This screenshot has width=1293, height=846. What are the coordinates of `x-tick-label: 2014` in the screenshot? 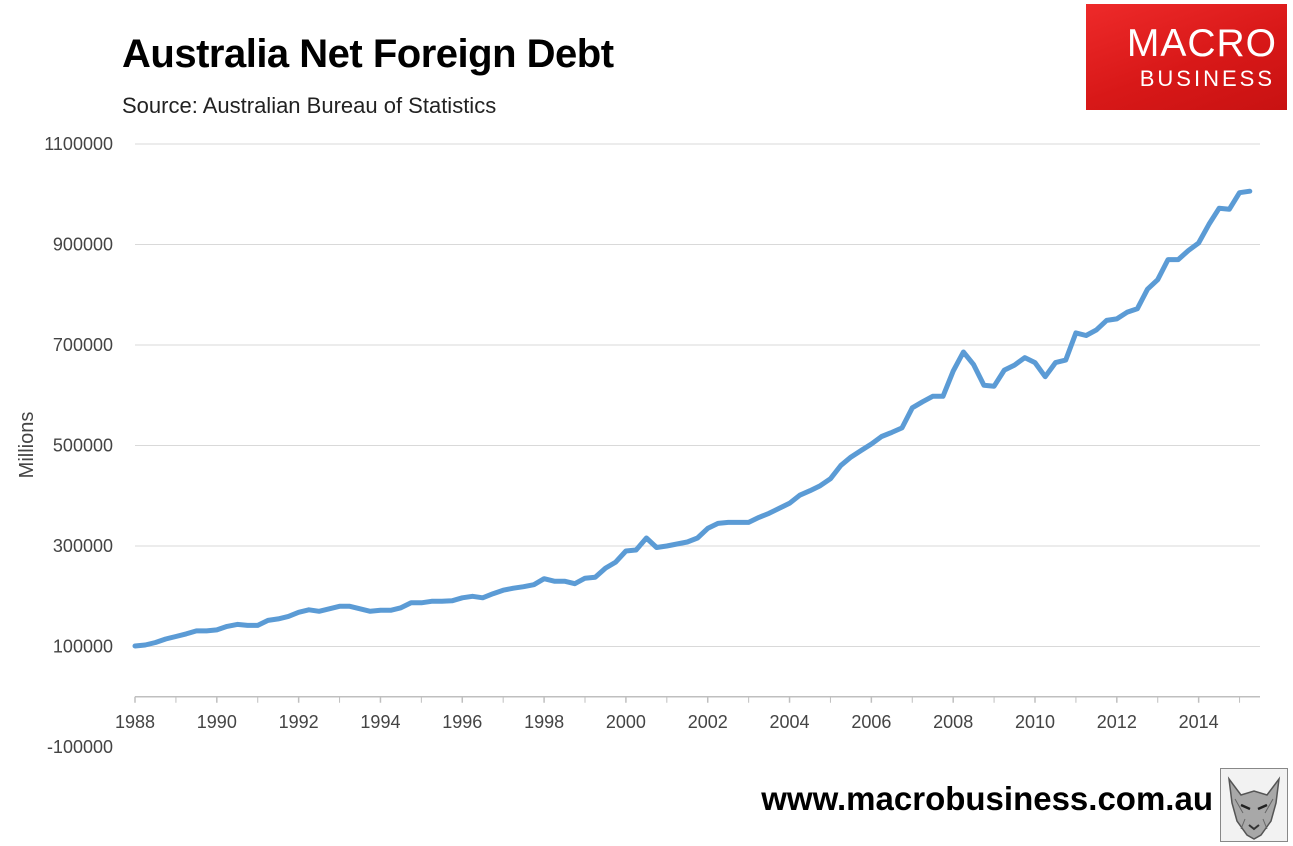 It's located at (1199, 722).